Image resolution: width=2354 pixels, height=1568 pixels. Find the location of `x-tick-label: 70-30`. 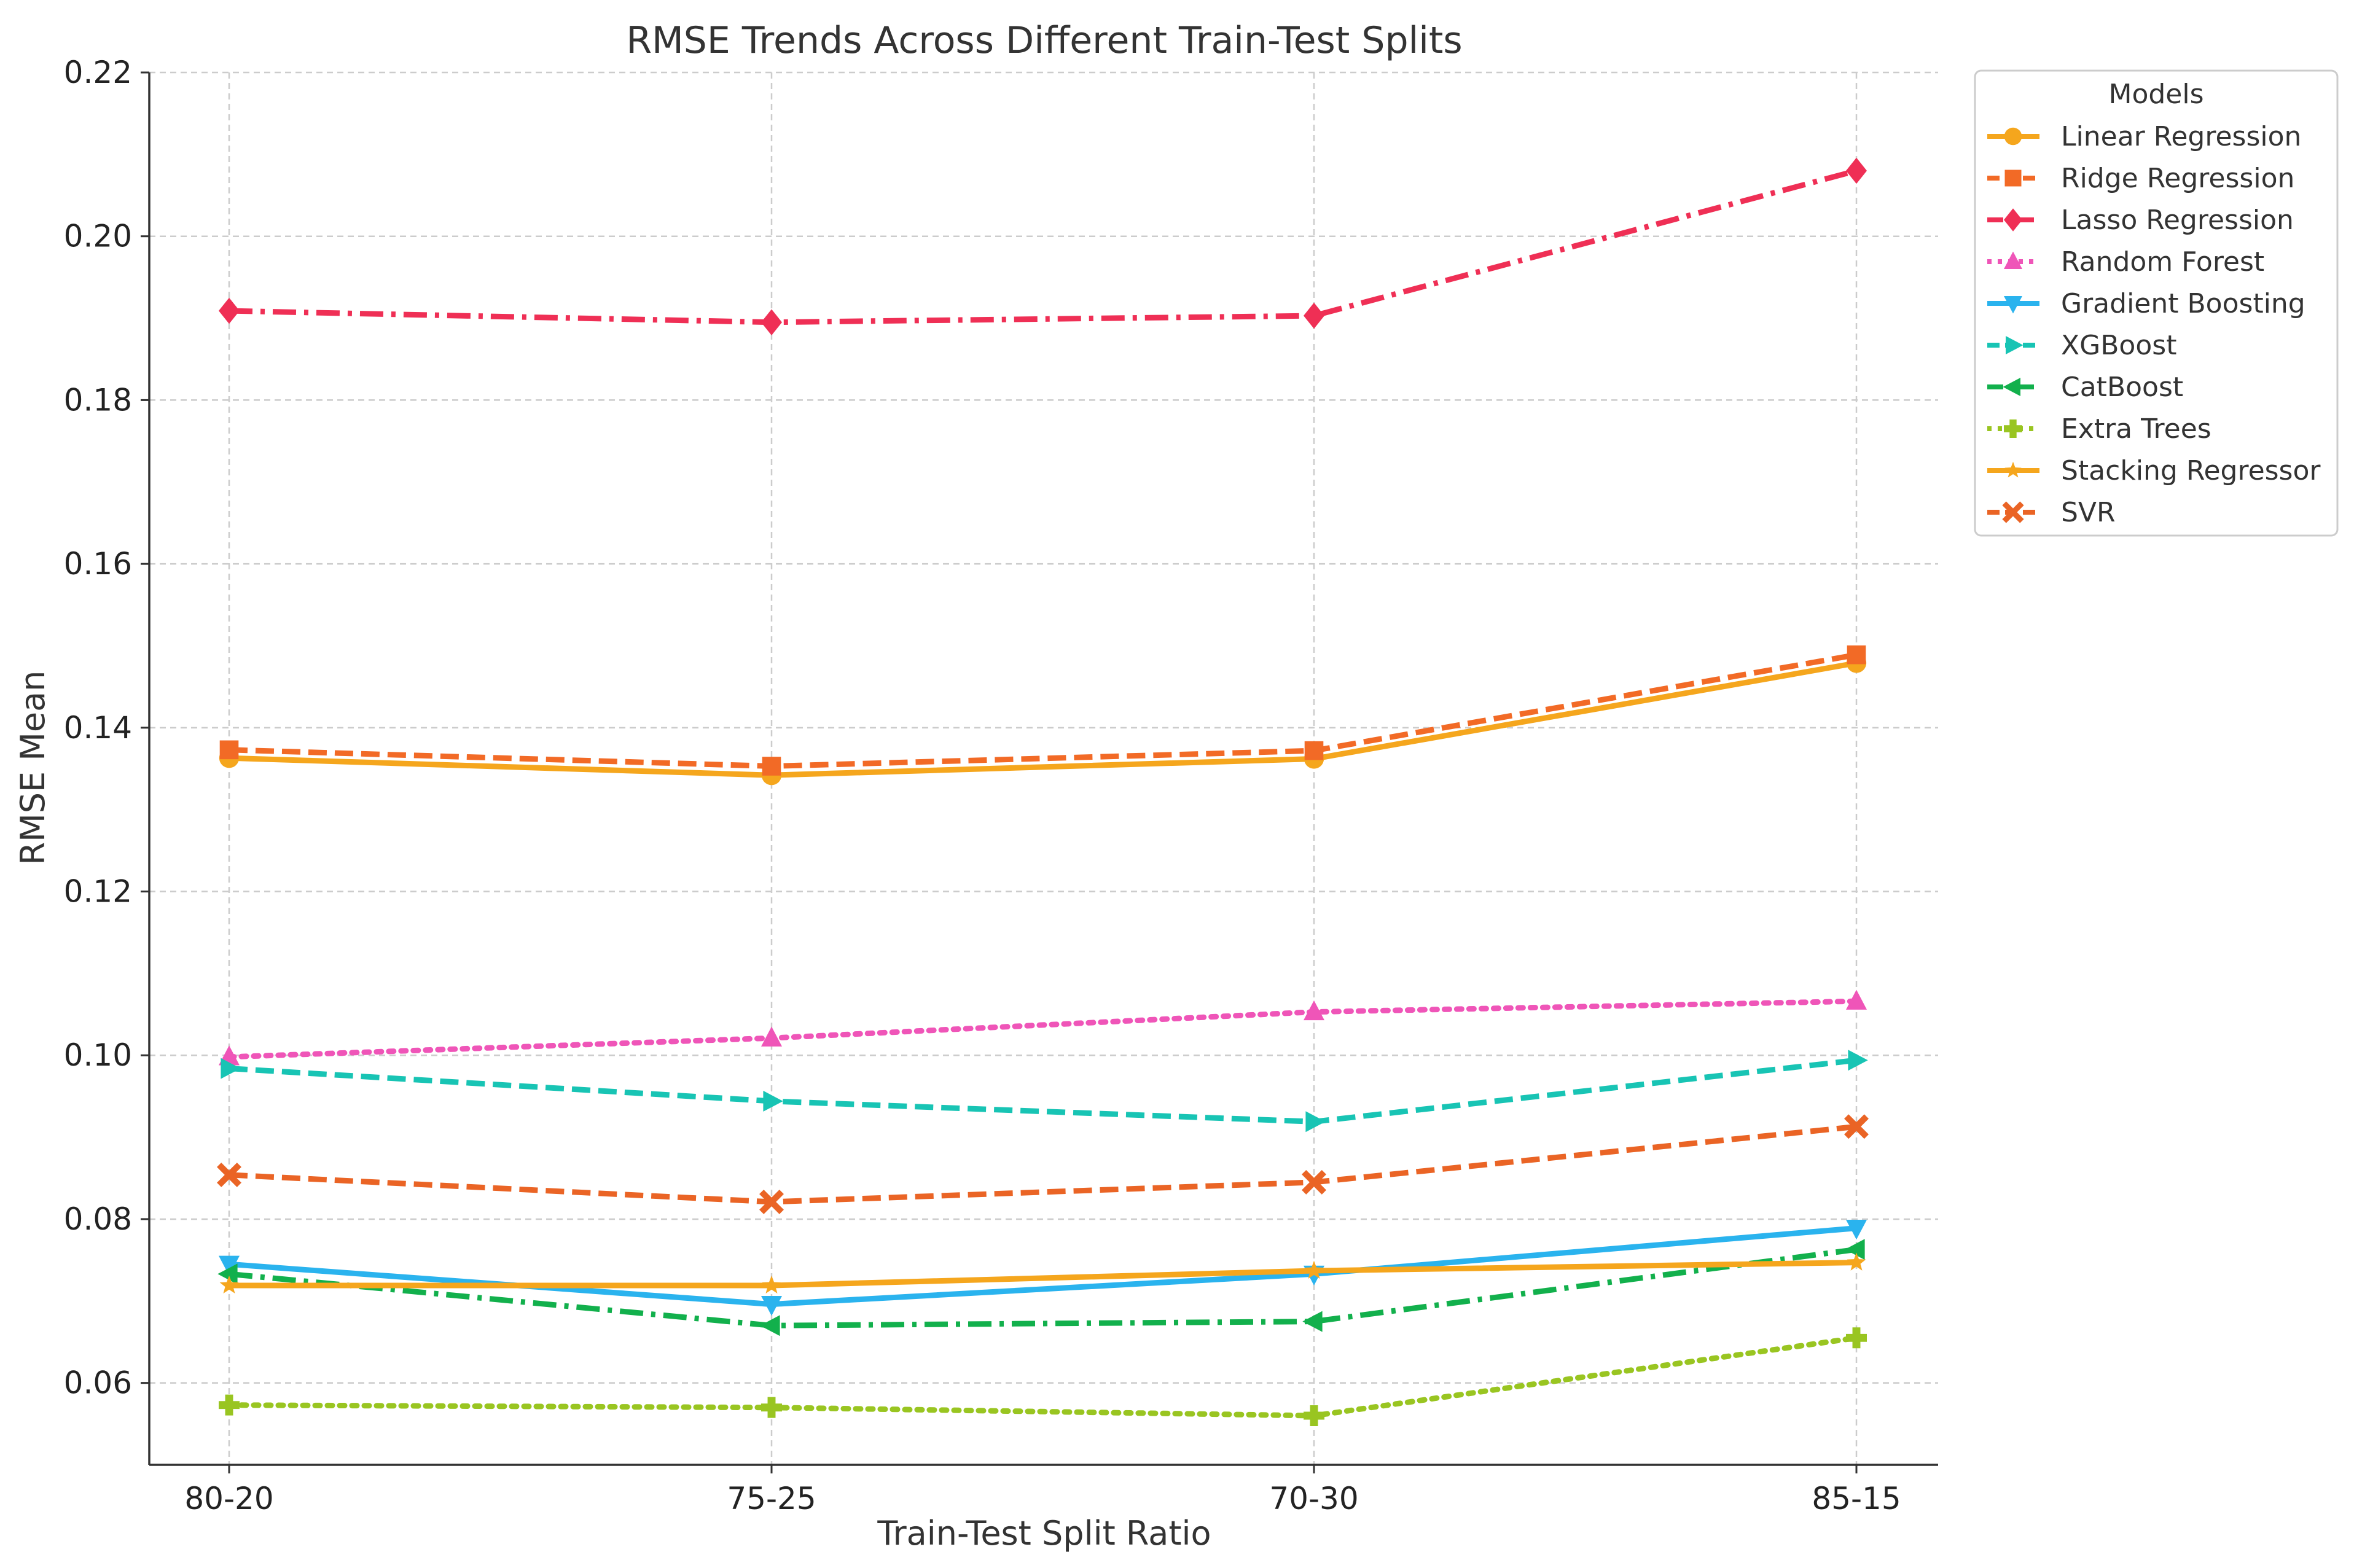

x-tick-label: 70-30 is located at coordinates (1313, 1498).